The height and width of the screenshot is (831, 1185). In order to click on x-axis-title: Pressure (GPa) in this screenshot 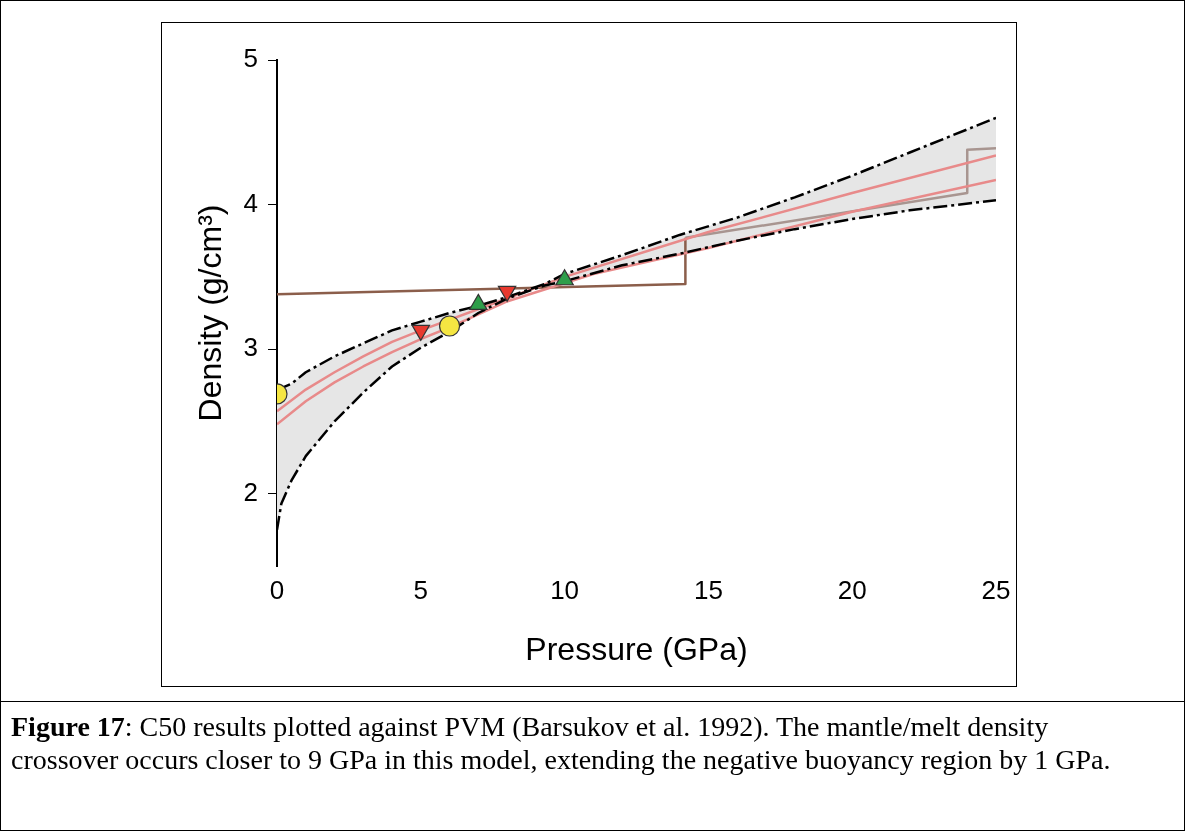, I will do `click(636, 648)`.